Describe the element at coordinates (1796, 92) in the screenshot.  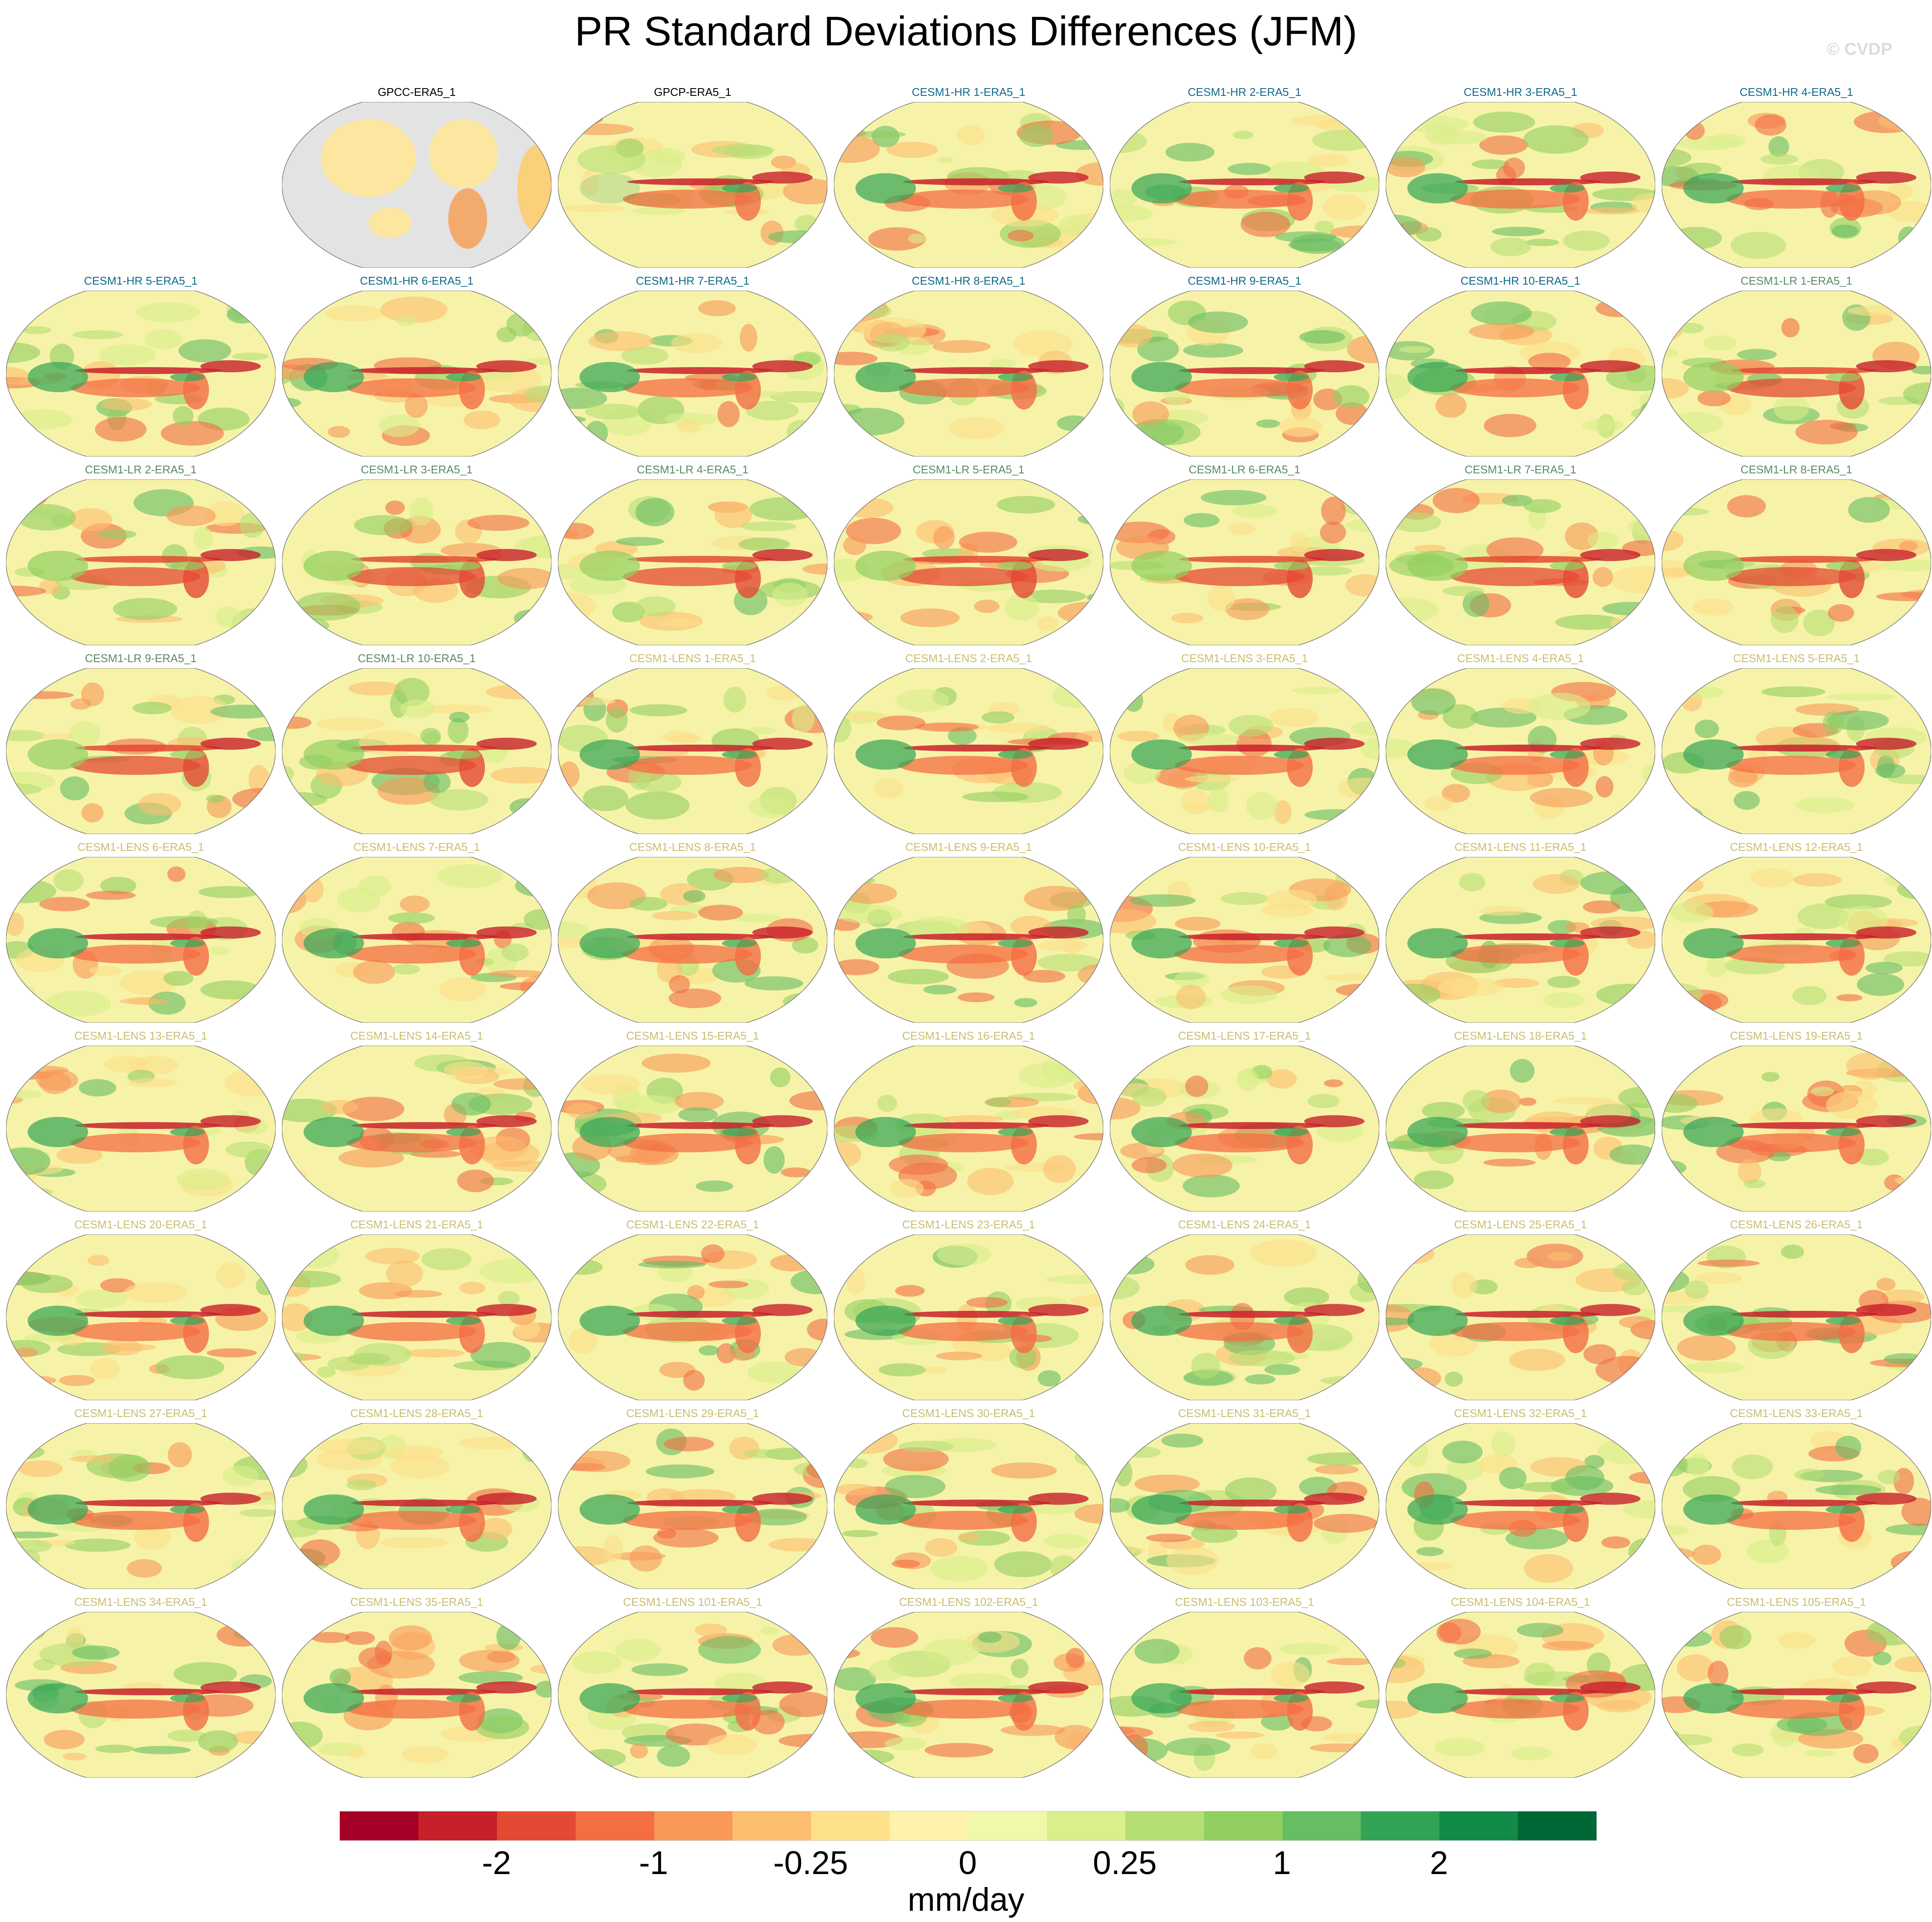
I see `panel-title: CESM1-HR 4-ERA5_1` at that location.